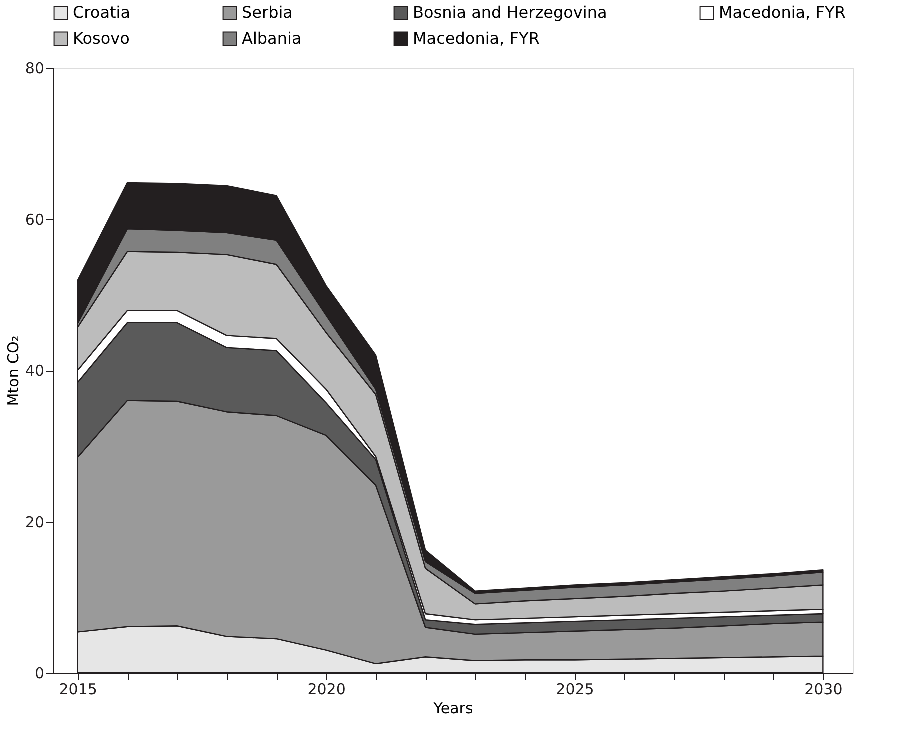 Image resolution: width=912 pixels, height=747 pixels. What do you see at coordinates (272, 38) in the screenshot?
I see `legend-label: Albania` at bounding box center [272, 38].